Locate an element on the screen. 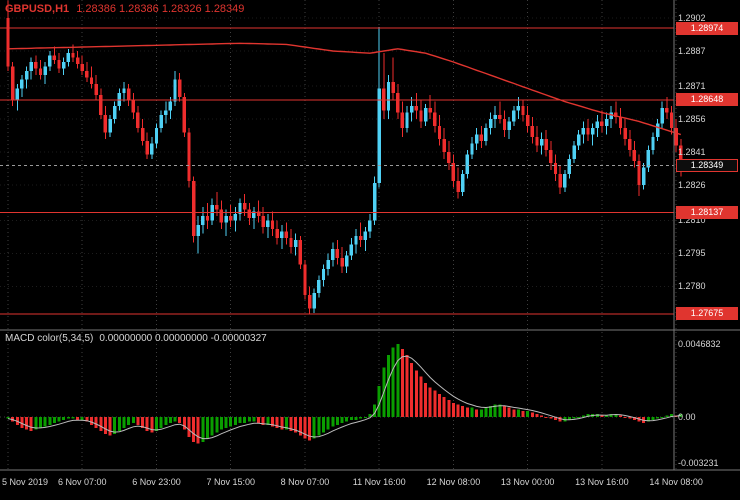  price-axis-label: 1.2856 is located at coordinates (692, 119).